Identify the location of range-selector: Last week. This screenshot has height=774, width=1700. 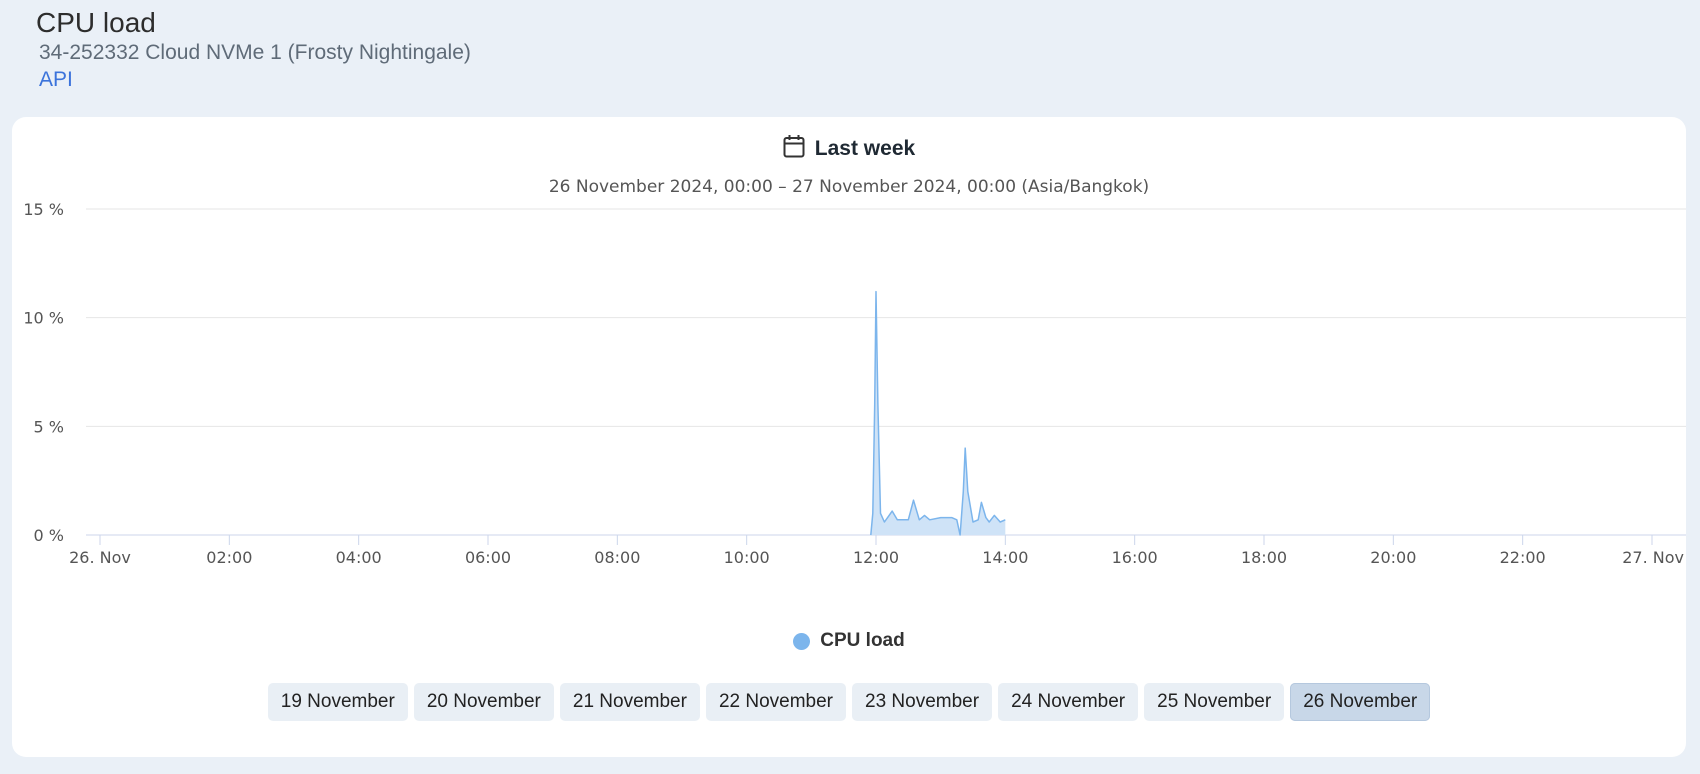
(849, 148).